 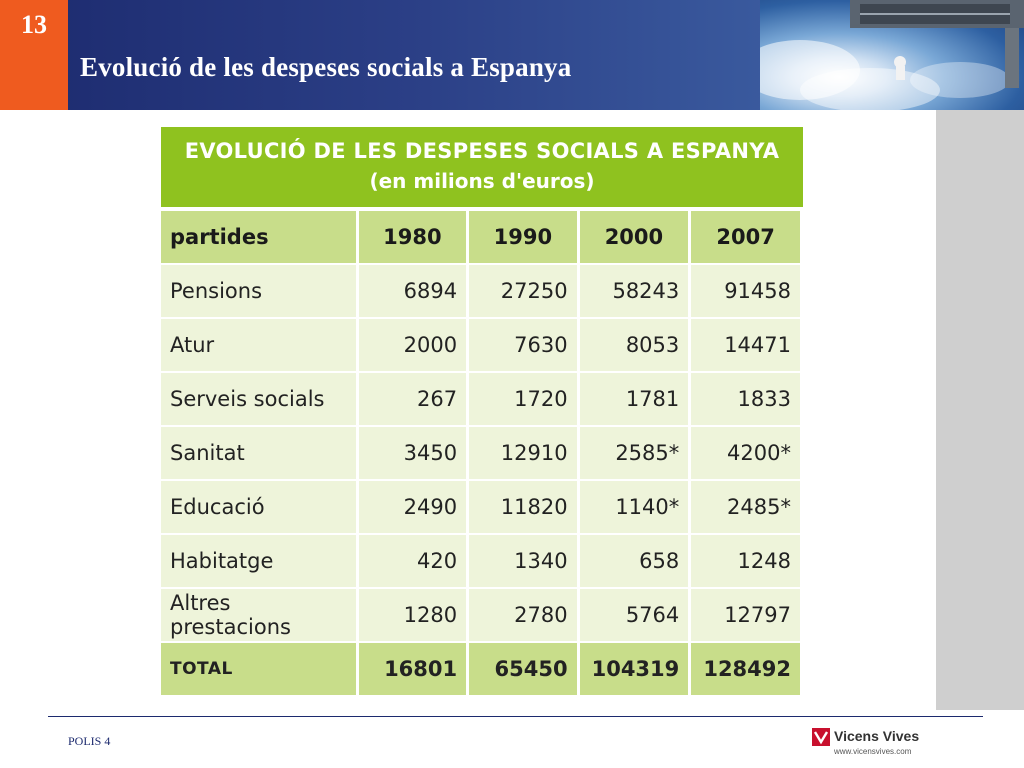 I want to click on total-value: 128492, so click(x=745, y=669).